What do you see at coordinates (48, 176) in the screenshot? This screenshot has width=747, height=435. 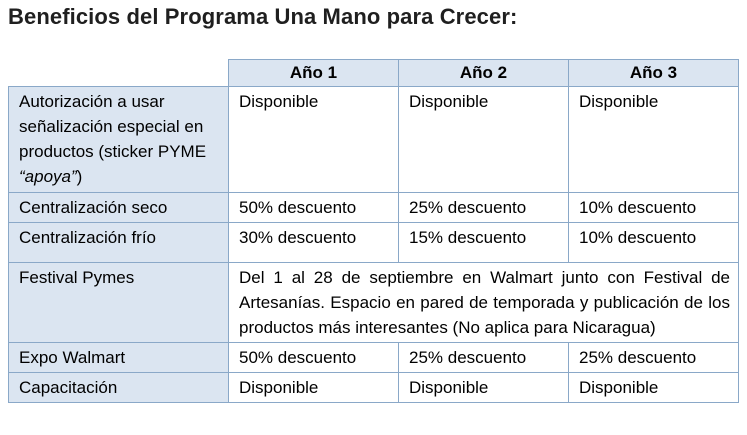 I see `row-label-sticker-emphasis: “apoya”` at bounding box center [48, 176].